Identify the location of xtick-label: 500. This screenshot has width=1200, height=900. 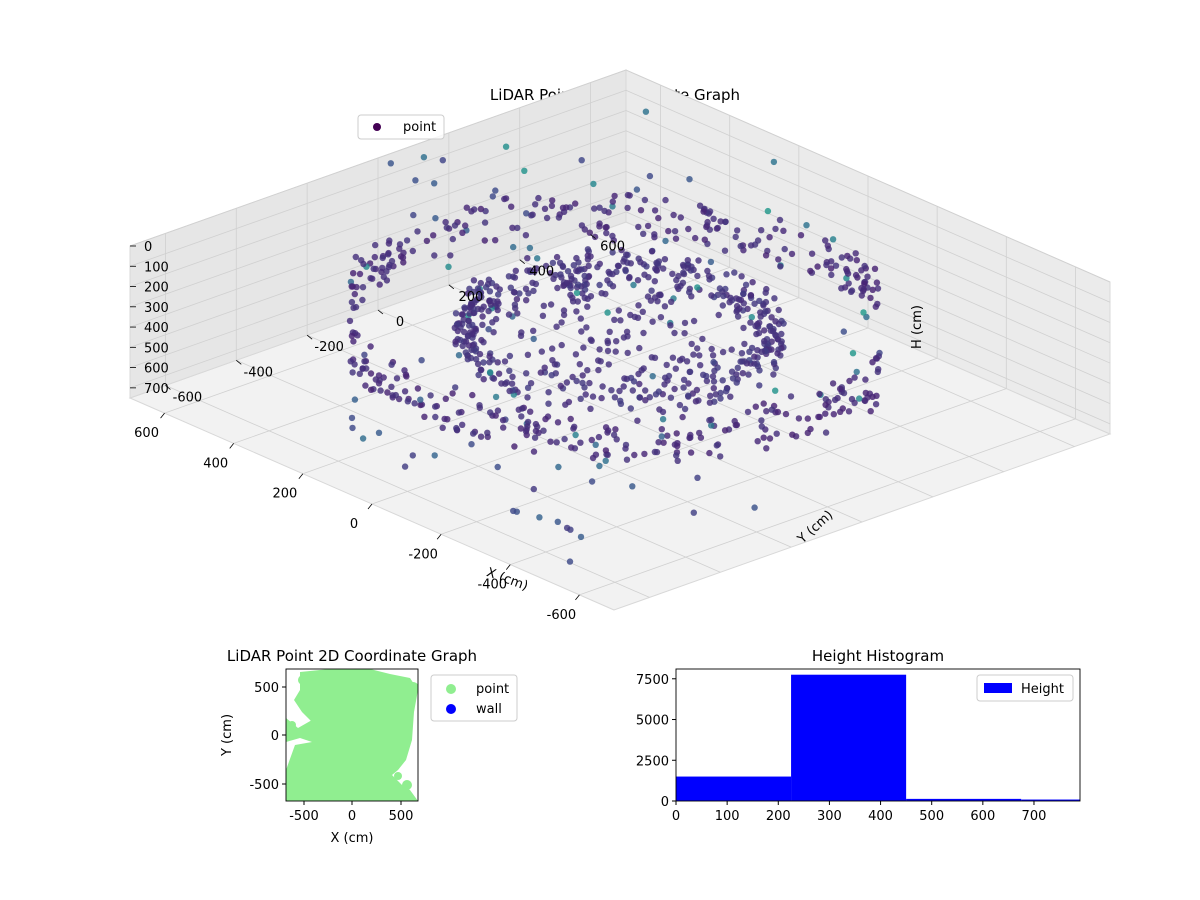
(931, 816).